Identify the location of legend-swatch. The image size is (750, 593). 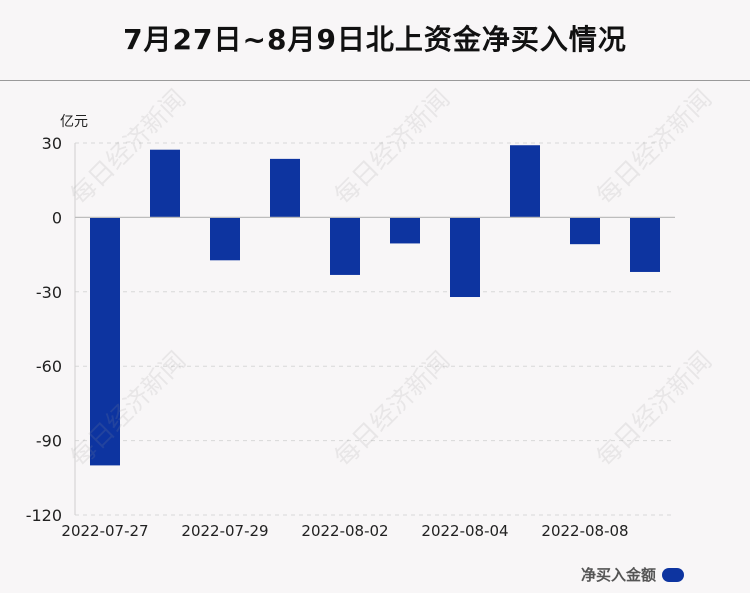
(673, 574).